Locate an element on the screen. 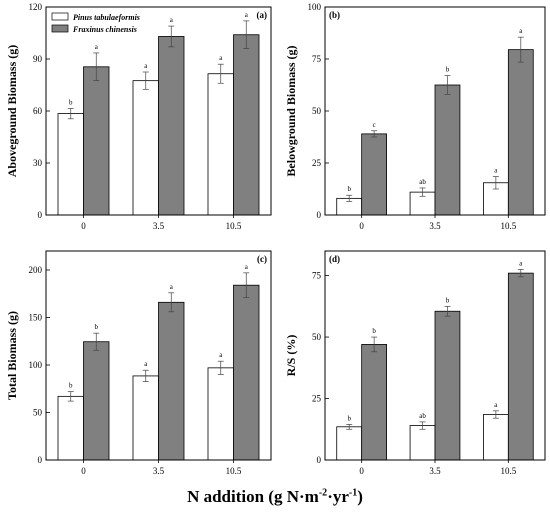  legend-swatch-pinus is located at coordinates (60, 16).